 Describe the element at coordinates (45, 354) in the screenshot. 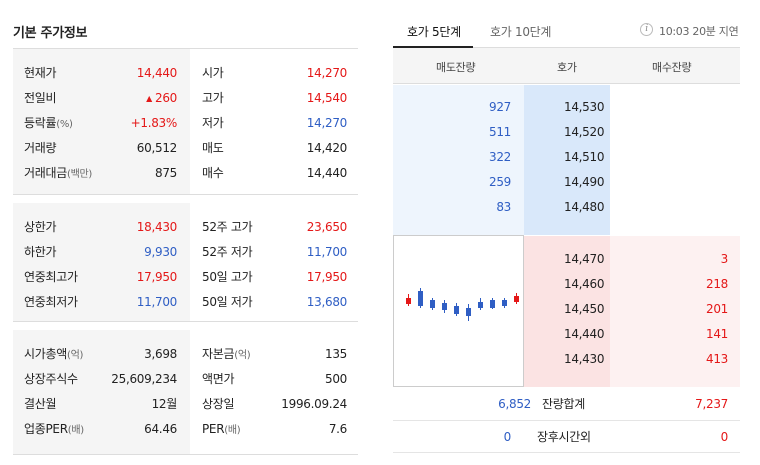

I see `stat-label-text: 시가총액` at that location.